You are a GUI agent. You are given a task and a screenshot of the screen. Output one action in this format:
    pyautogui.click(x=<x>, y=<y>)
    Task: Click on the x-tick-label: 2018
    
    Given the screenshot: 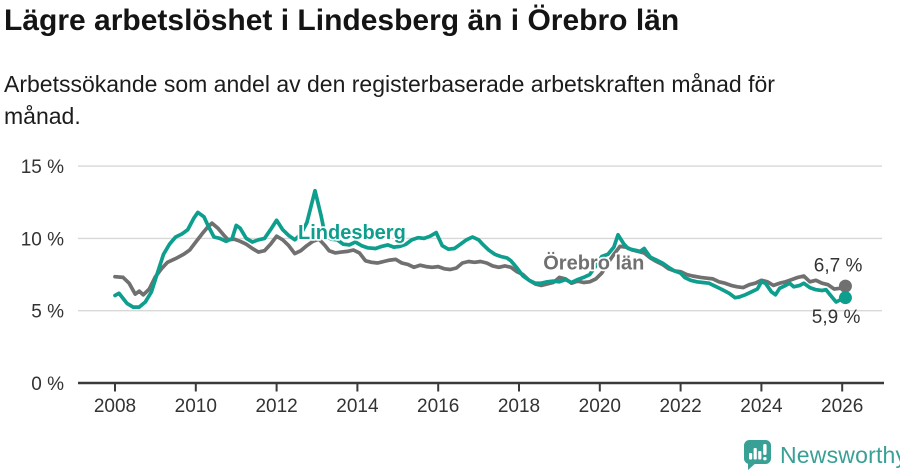 What is the action you would take?
    pyautogui.click(x=519, y=406)
    